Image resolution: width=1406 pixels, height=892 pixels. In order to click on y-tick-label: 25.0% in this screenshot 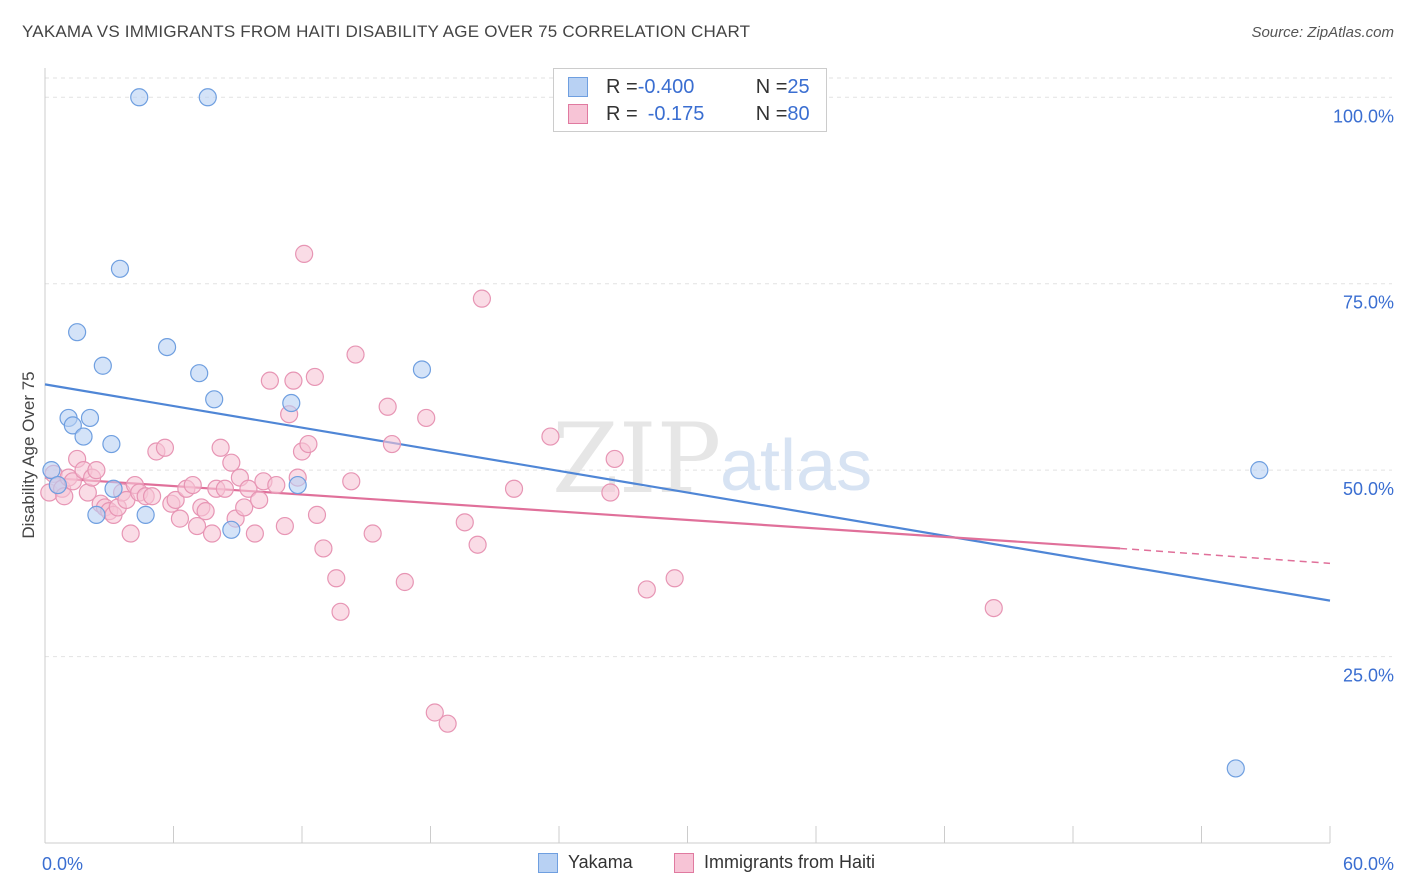, I will do `click(1368, 676)`.